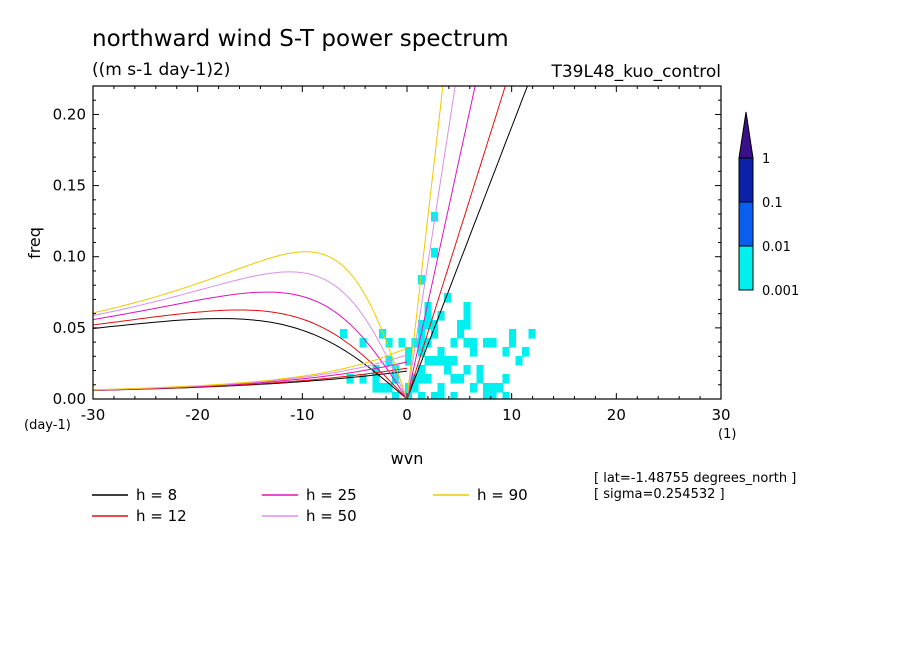 The height and width of the screenshot is (654, 904). Describe the element at coordinates (34, 243) in the screenshot. I see `y-axis-label: freq` at that location.